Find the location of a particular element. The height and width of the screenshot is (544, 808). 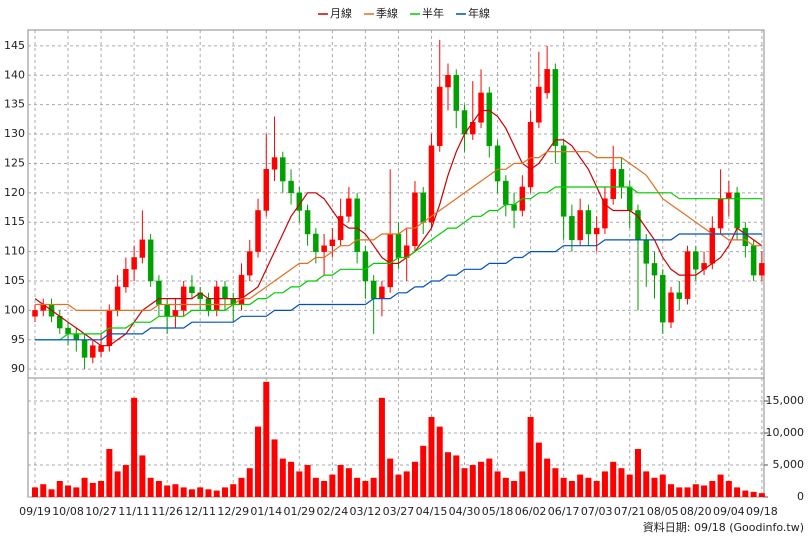

x-tick-label: 09/04 is located at coordinates (729, 511).